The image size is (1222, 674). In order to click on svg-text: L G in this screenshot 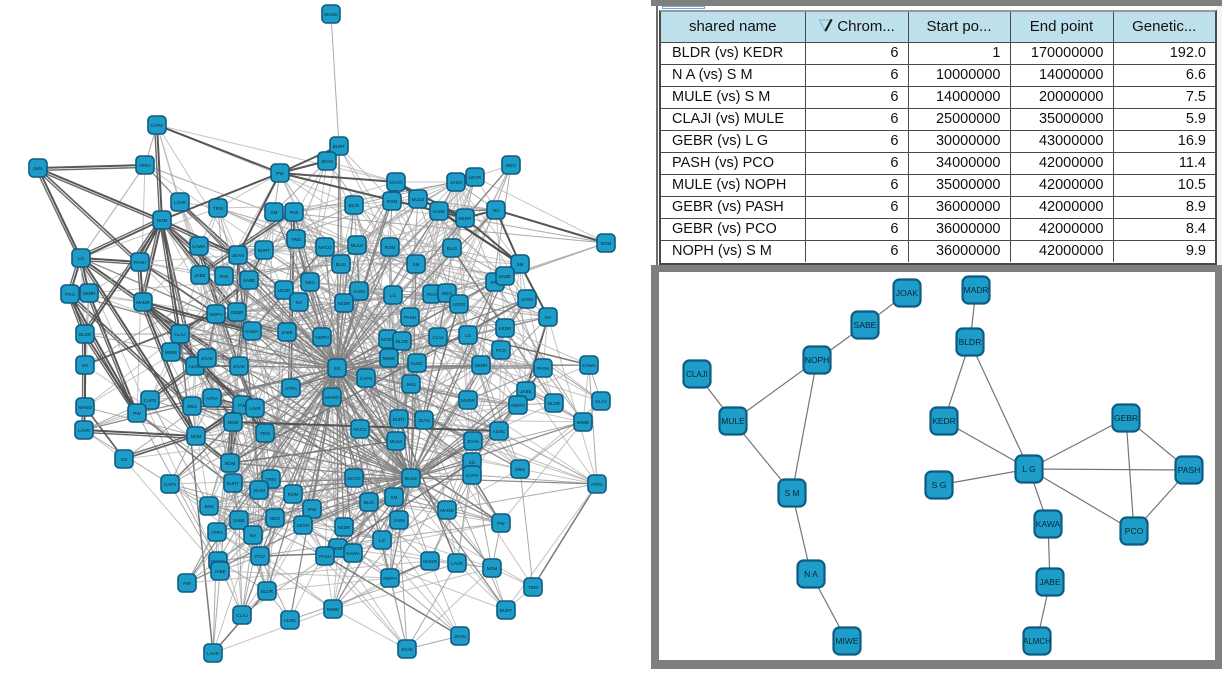, I will do `click(1028, 469)`.